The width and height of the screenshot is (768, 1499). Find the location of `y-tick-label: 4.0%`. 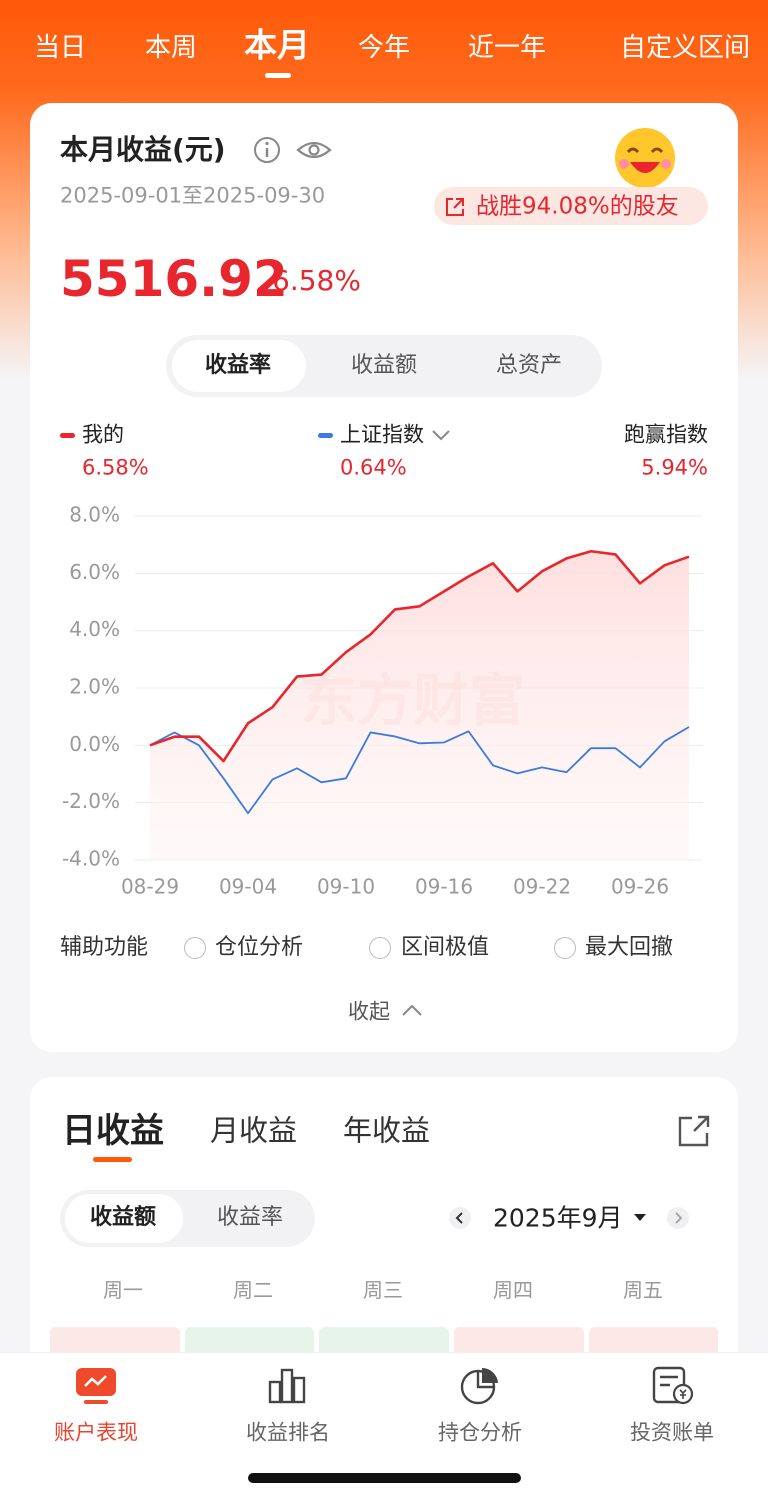

y-tick-label: 4.0% is located at coordinates (94, 629).